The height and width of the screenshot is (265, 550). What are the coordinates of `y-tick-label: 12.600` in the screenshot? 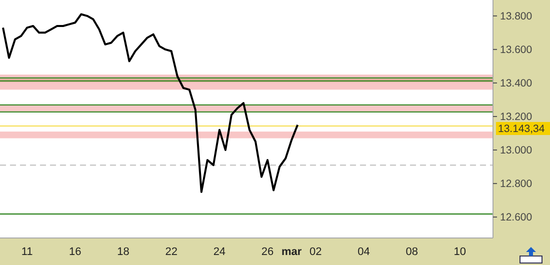 It's located at (516, 218).